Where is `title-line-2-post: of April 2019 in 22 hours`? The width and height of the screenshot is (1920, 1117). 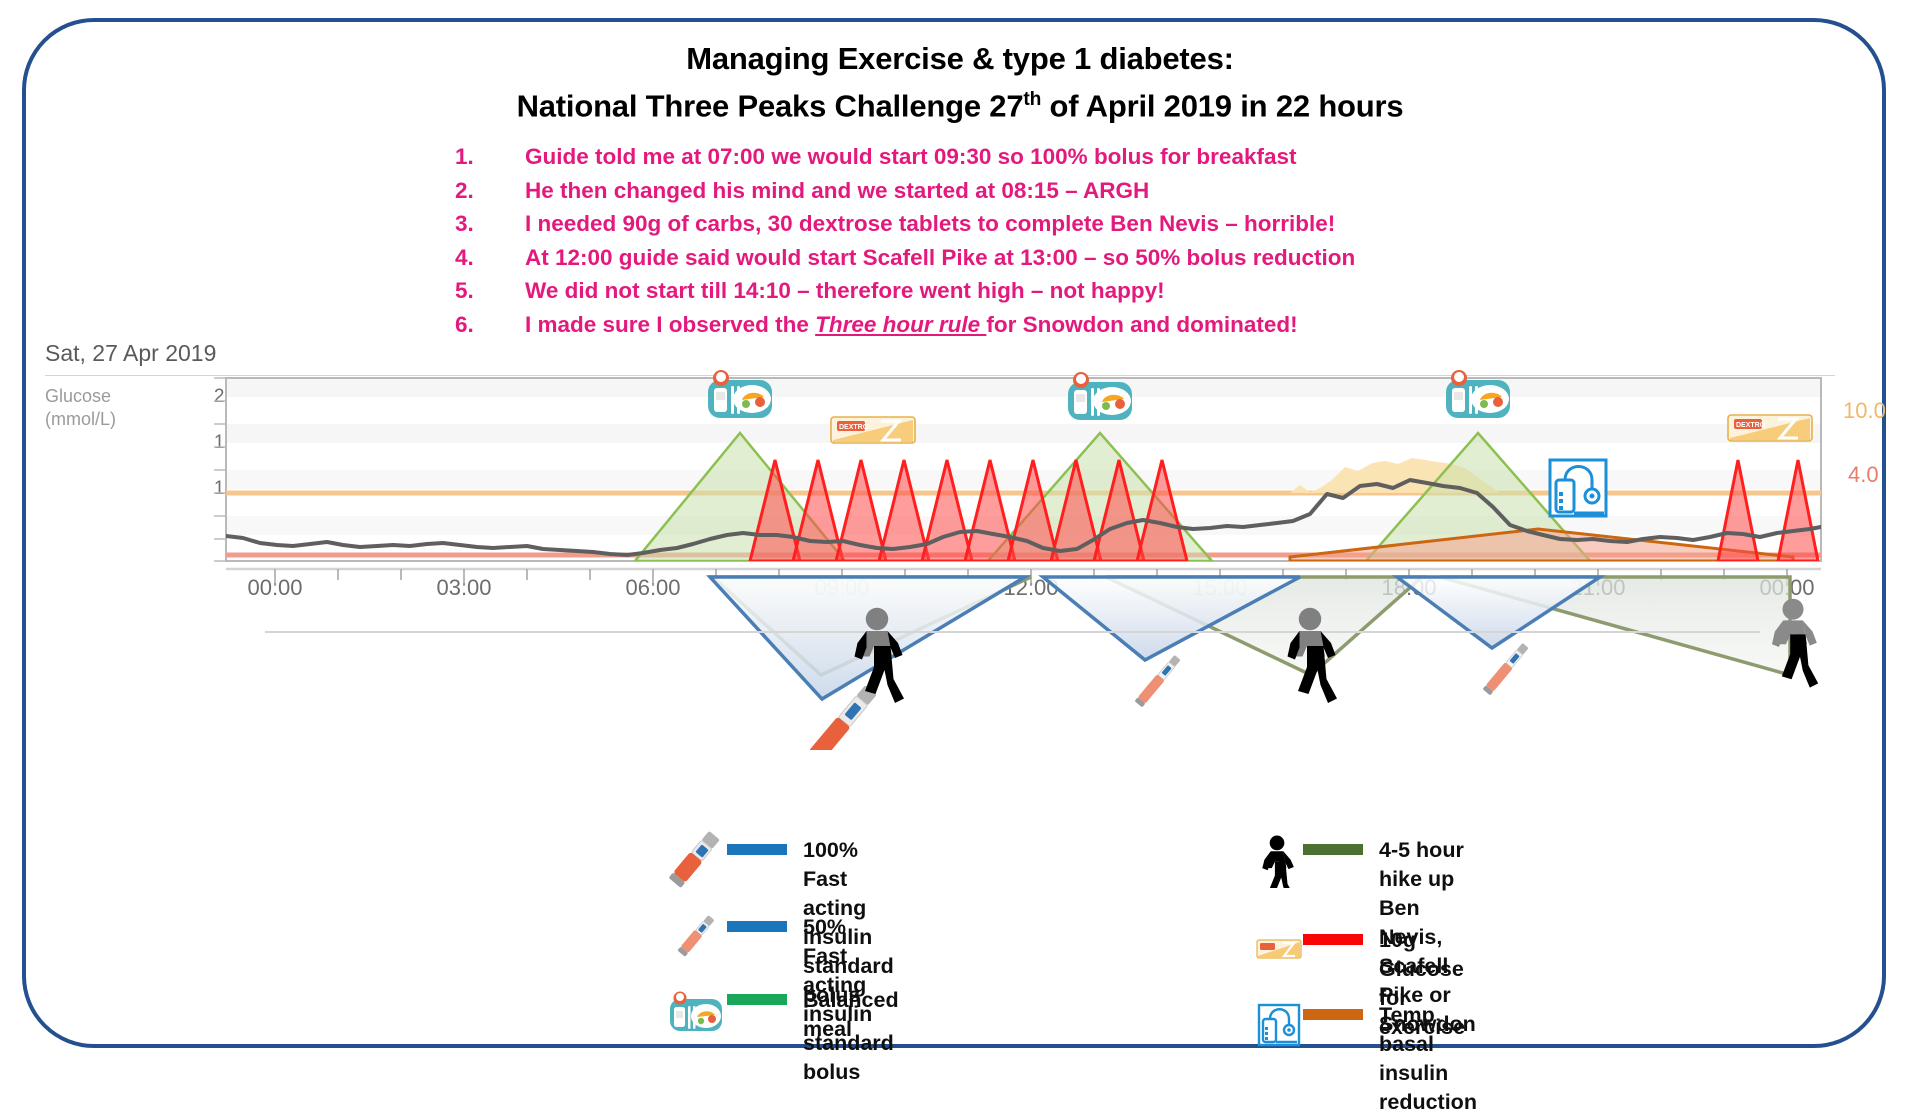
title-line-2-post: of April 2019 in 22 hours is located at coordinates (1222, 106).